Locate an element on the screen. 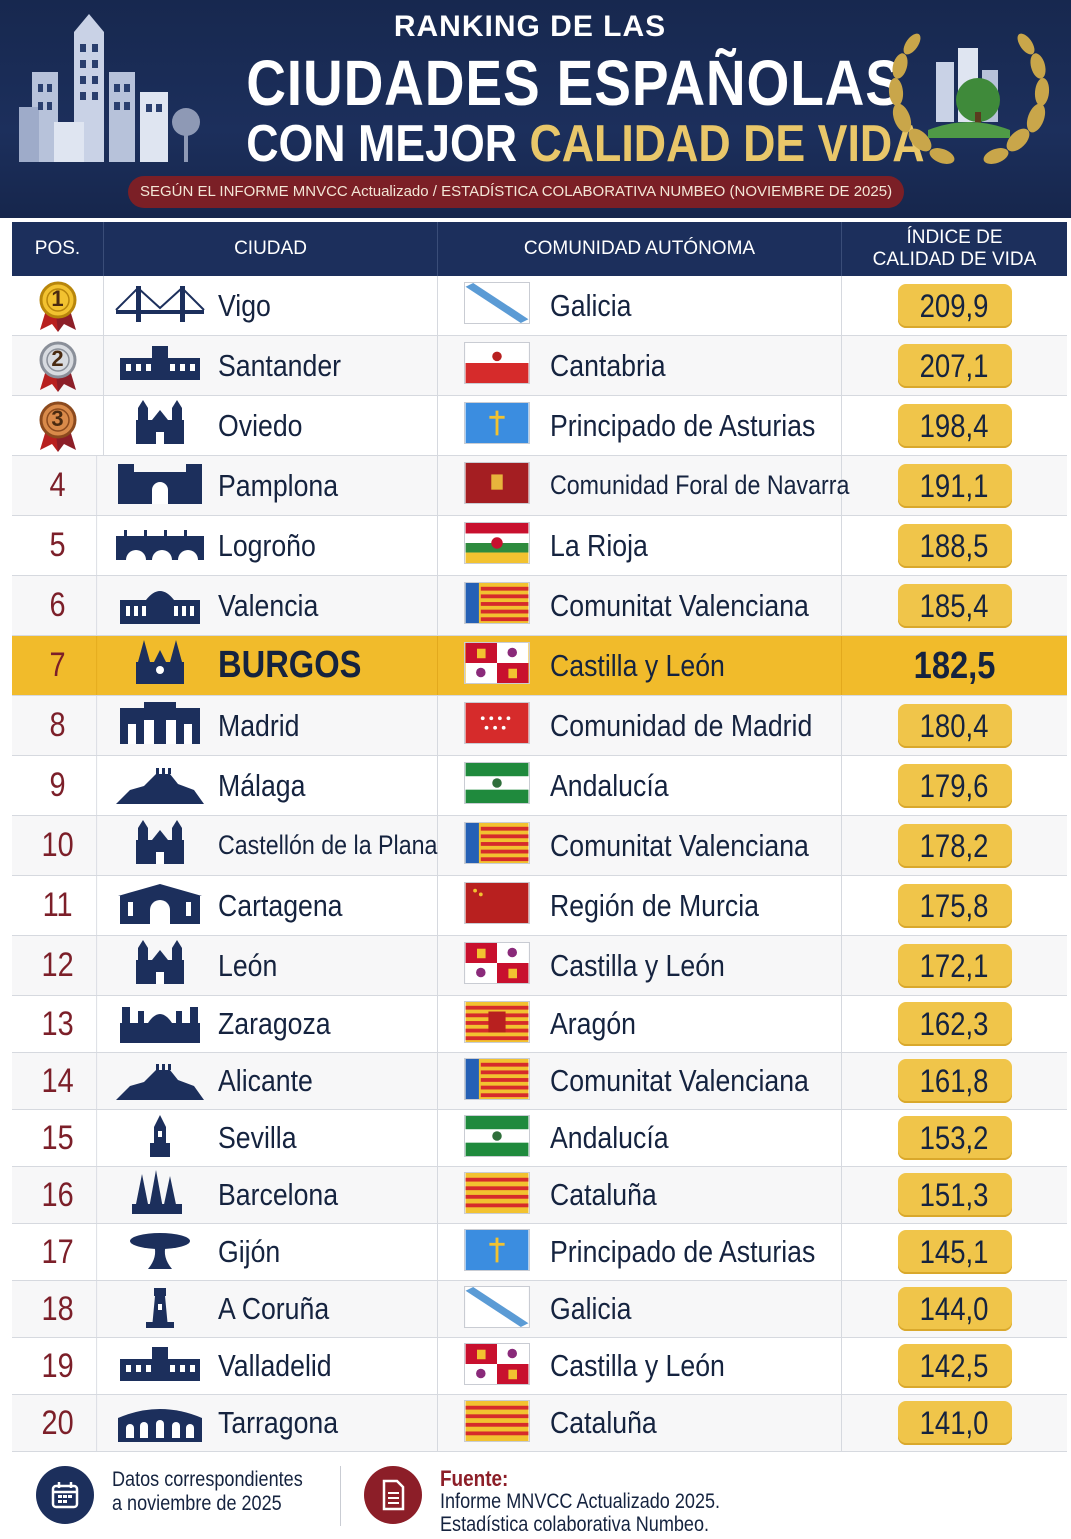  rank-position: 18 is located at coordinates (58, 1309).